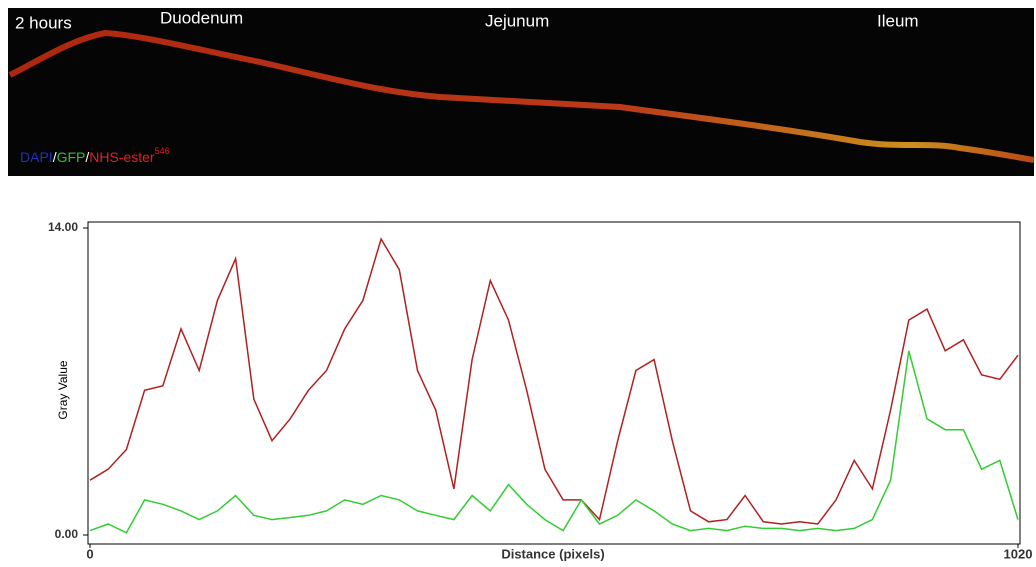 The image size is (1036, 567). Describe the element at coordinates (63, 389) in the screenshot. I see `y-axis-label: Gray Value` at that location.